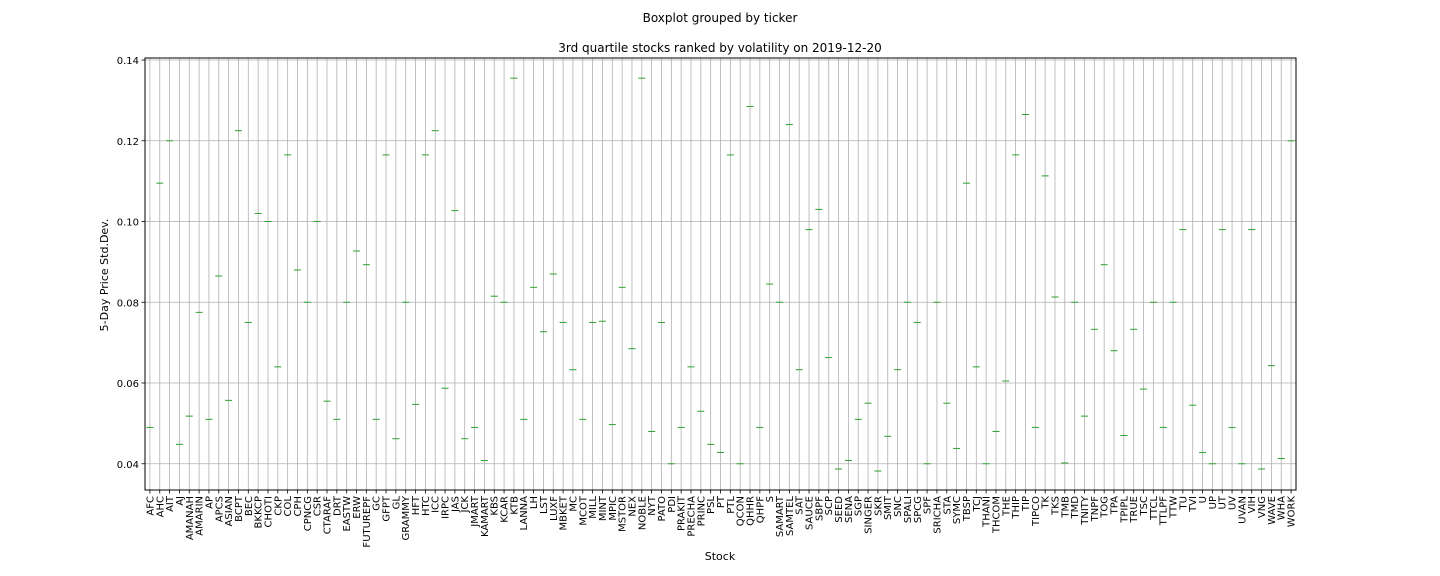  What do you see at coordinates (249, 506) in the screenshot?
I see `x-tick-label: BEC` at bounding box center [249, 506].